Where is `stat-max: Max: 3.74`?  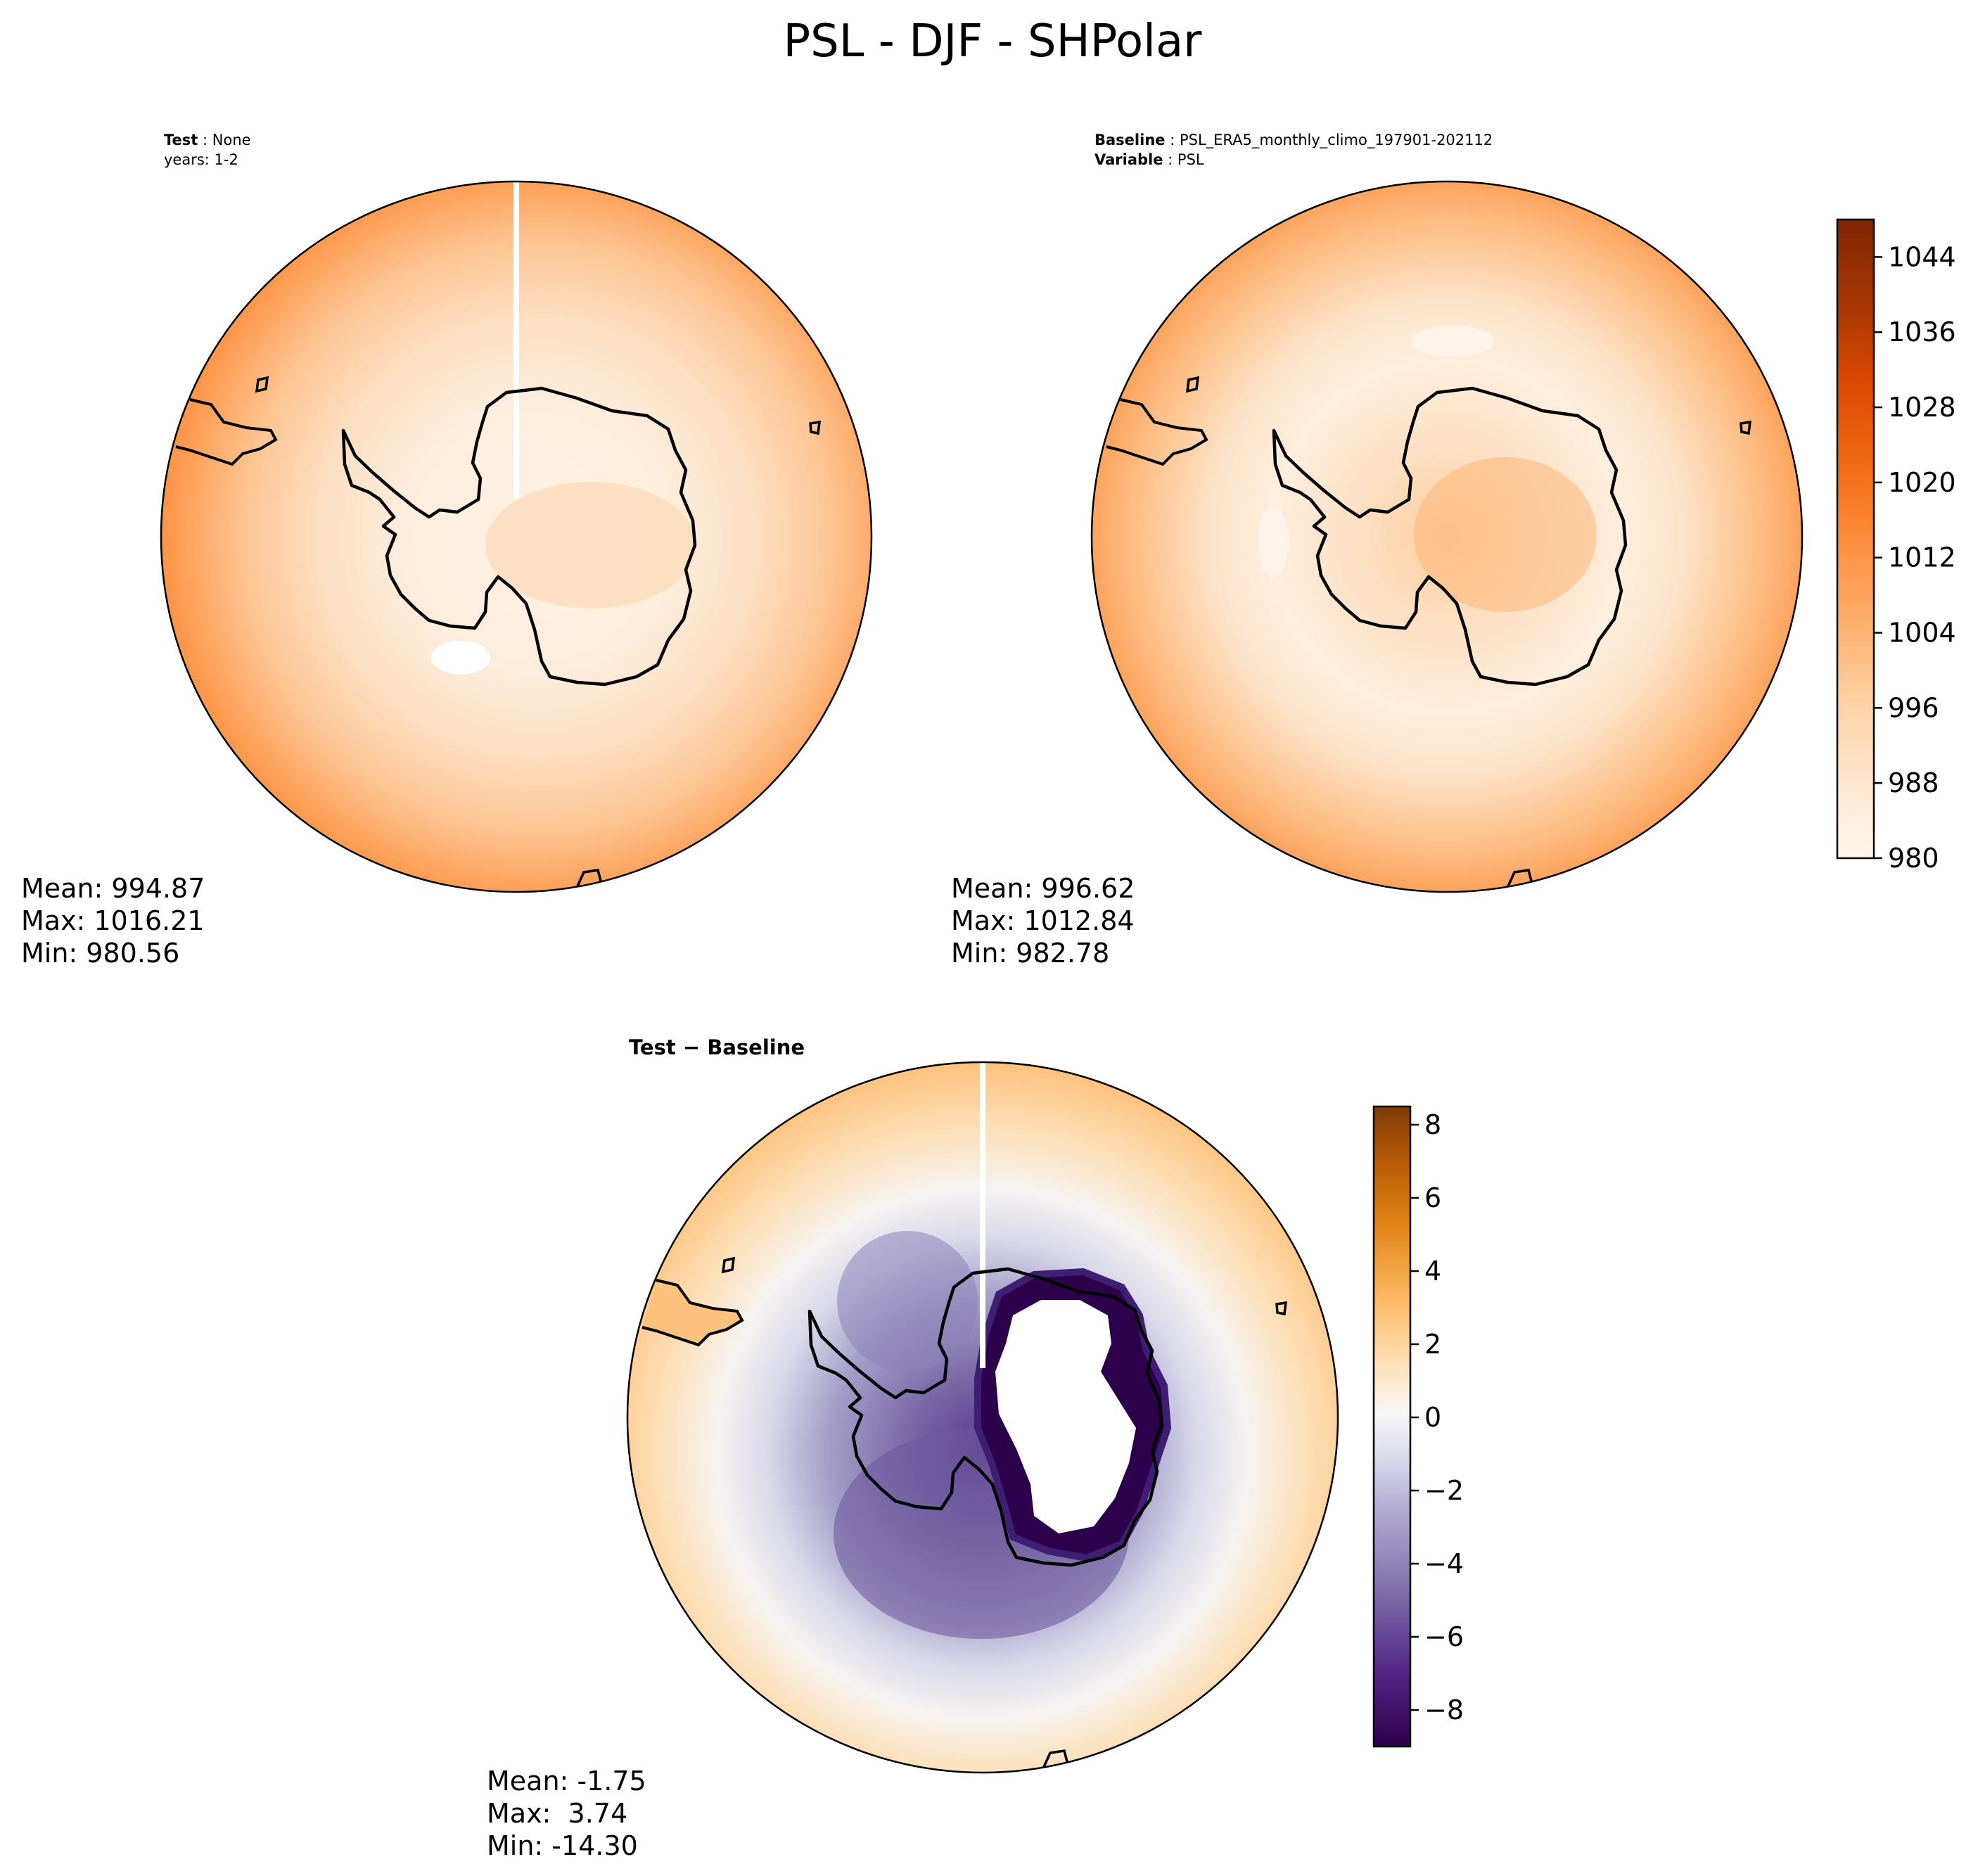
stat-max: Max: 3.74 is located at coordinates (557, 1813).